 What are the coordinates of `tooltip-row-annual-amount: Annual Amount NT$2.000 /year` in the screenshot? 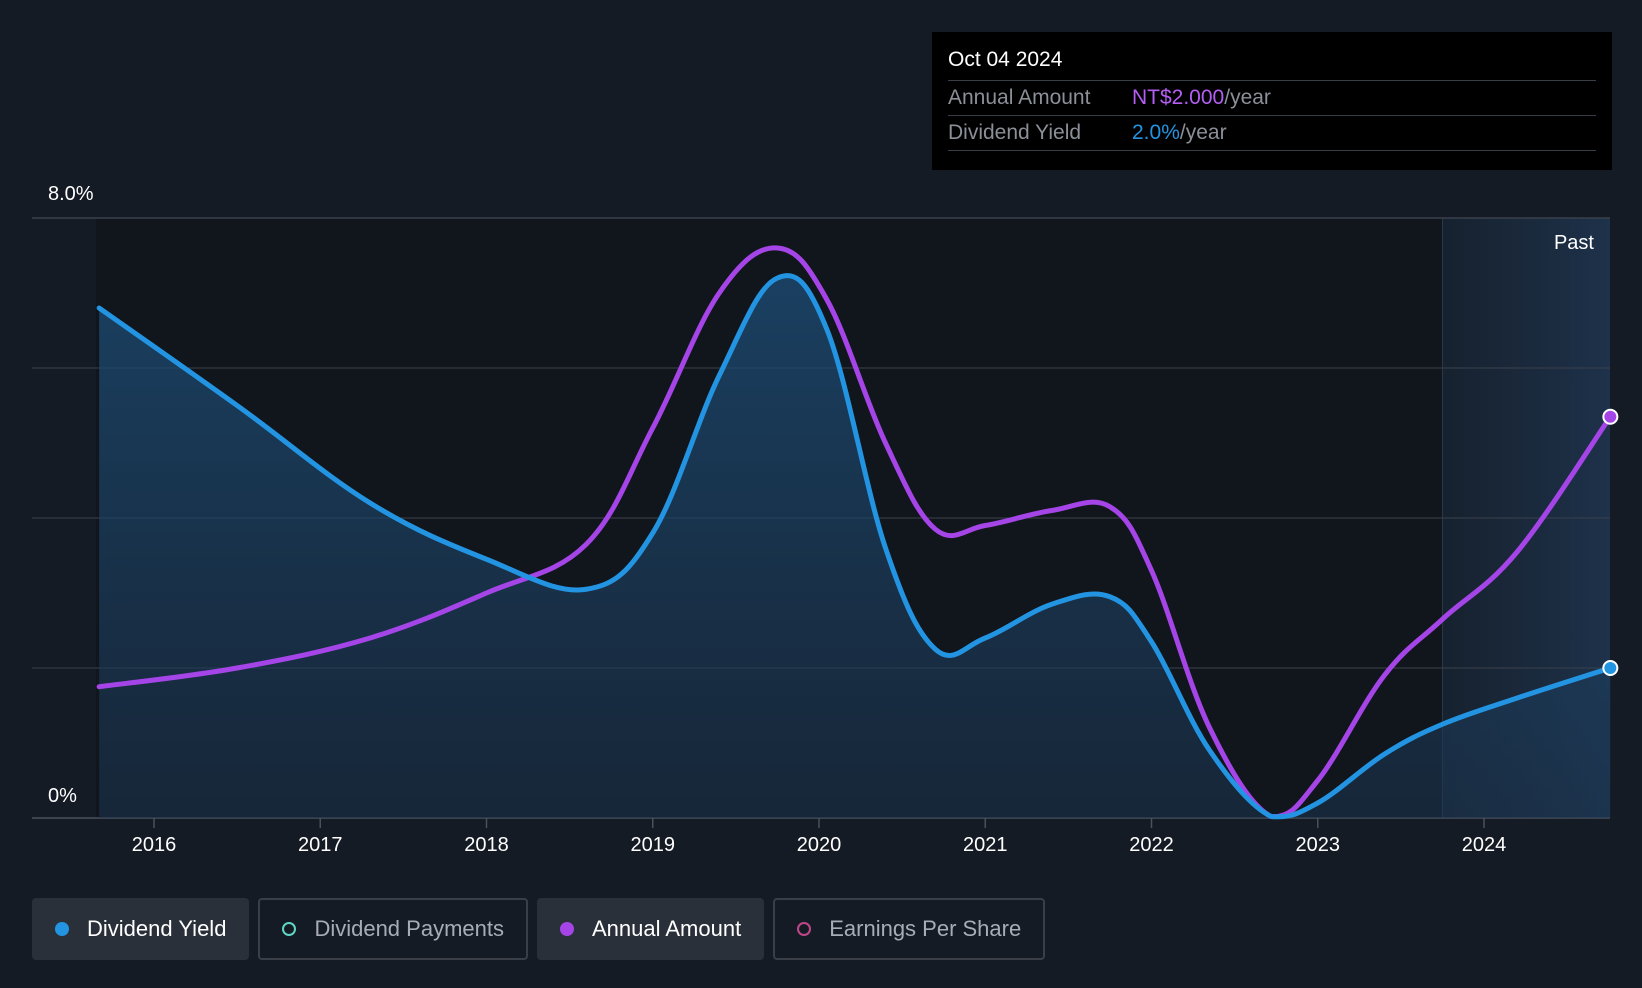 It's located at (1272, 98).